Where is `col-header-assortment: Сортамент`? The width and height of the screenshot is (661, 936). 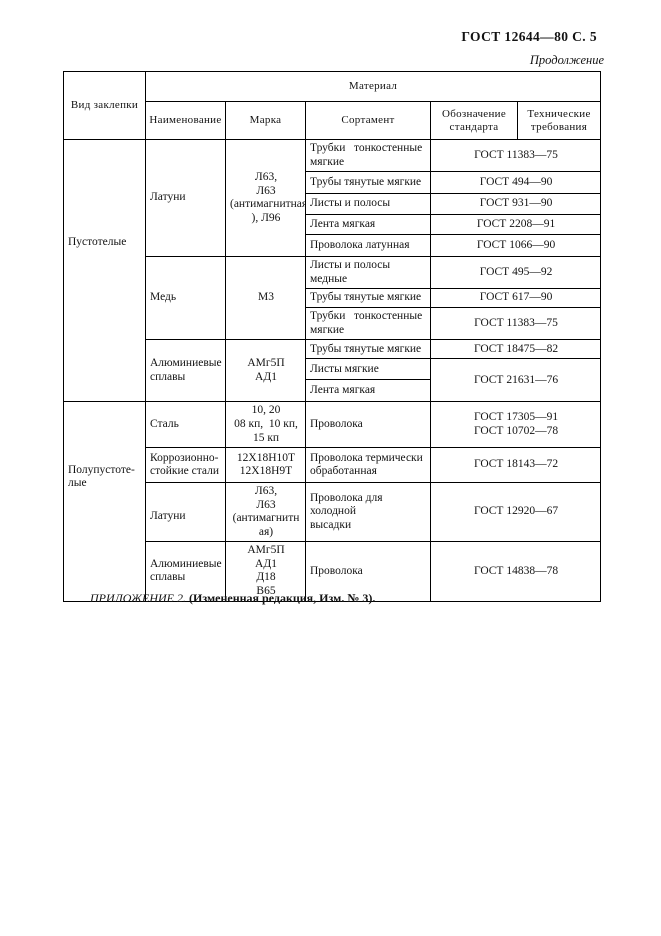
col-header-assortment: Сортамент is located at coordinates (368, 120).